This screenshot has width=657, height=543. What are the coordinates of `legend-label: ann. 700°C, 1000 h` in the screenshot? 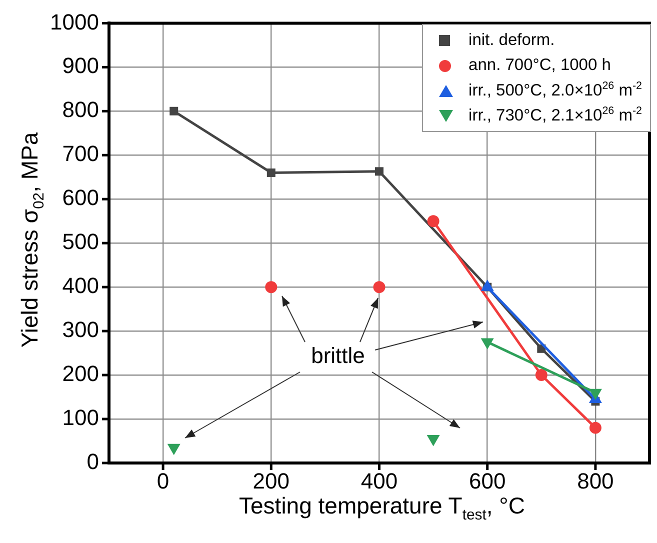 It's located at (539, 65).